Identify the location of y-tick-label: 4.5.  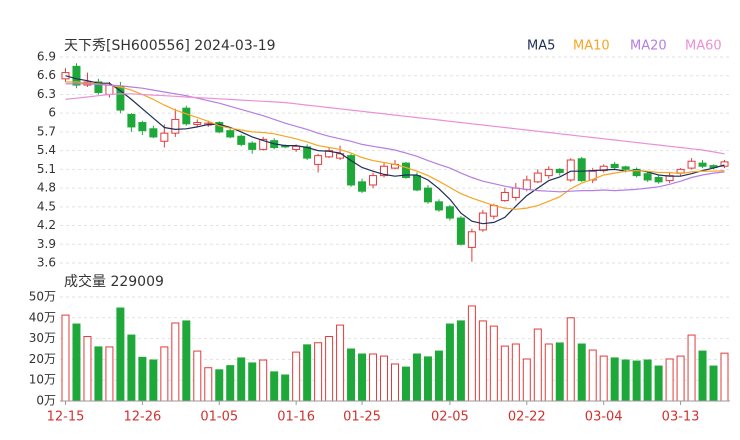
(46, 206).